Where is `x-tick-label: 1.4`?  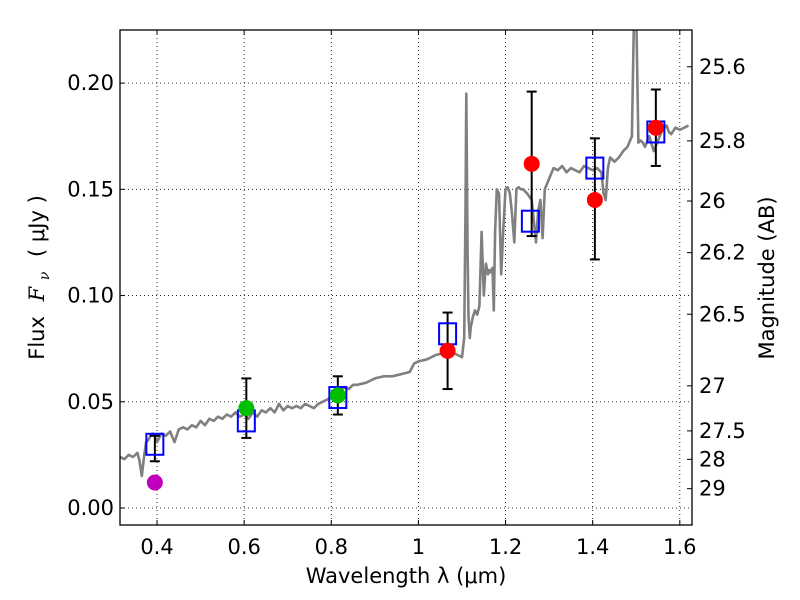
x-tick-label: 1.4 is located at coordinates (592, 547).